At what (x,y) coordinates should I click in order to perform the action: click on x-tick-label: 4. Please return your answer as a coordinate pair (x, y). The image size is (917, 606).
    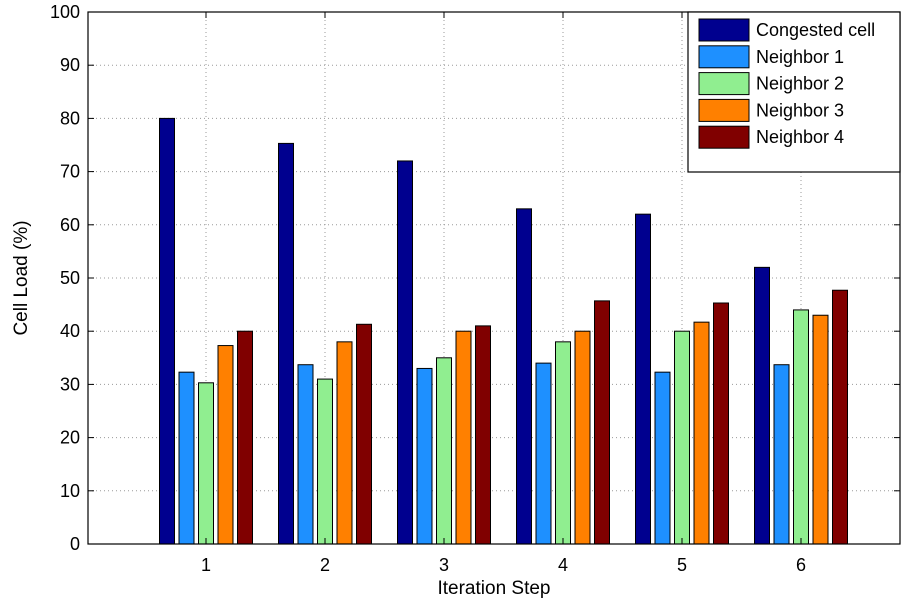
    Looking at the image, I should click on (563, 565).